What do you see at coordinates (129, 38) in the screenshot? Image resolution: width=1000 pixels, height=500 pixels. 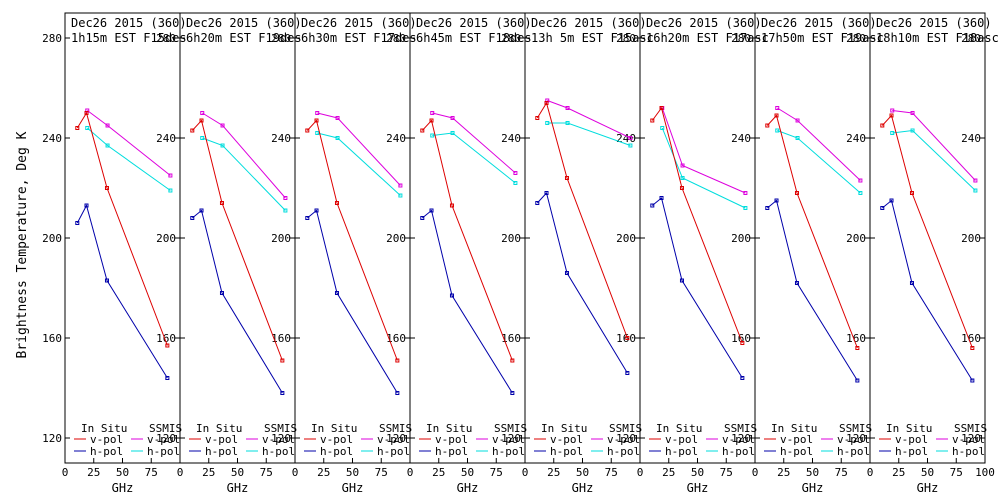 I see `panel-title-time: 1h15m EST F15des` at bounding box center [129, 38].